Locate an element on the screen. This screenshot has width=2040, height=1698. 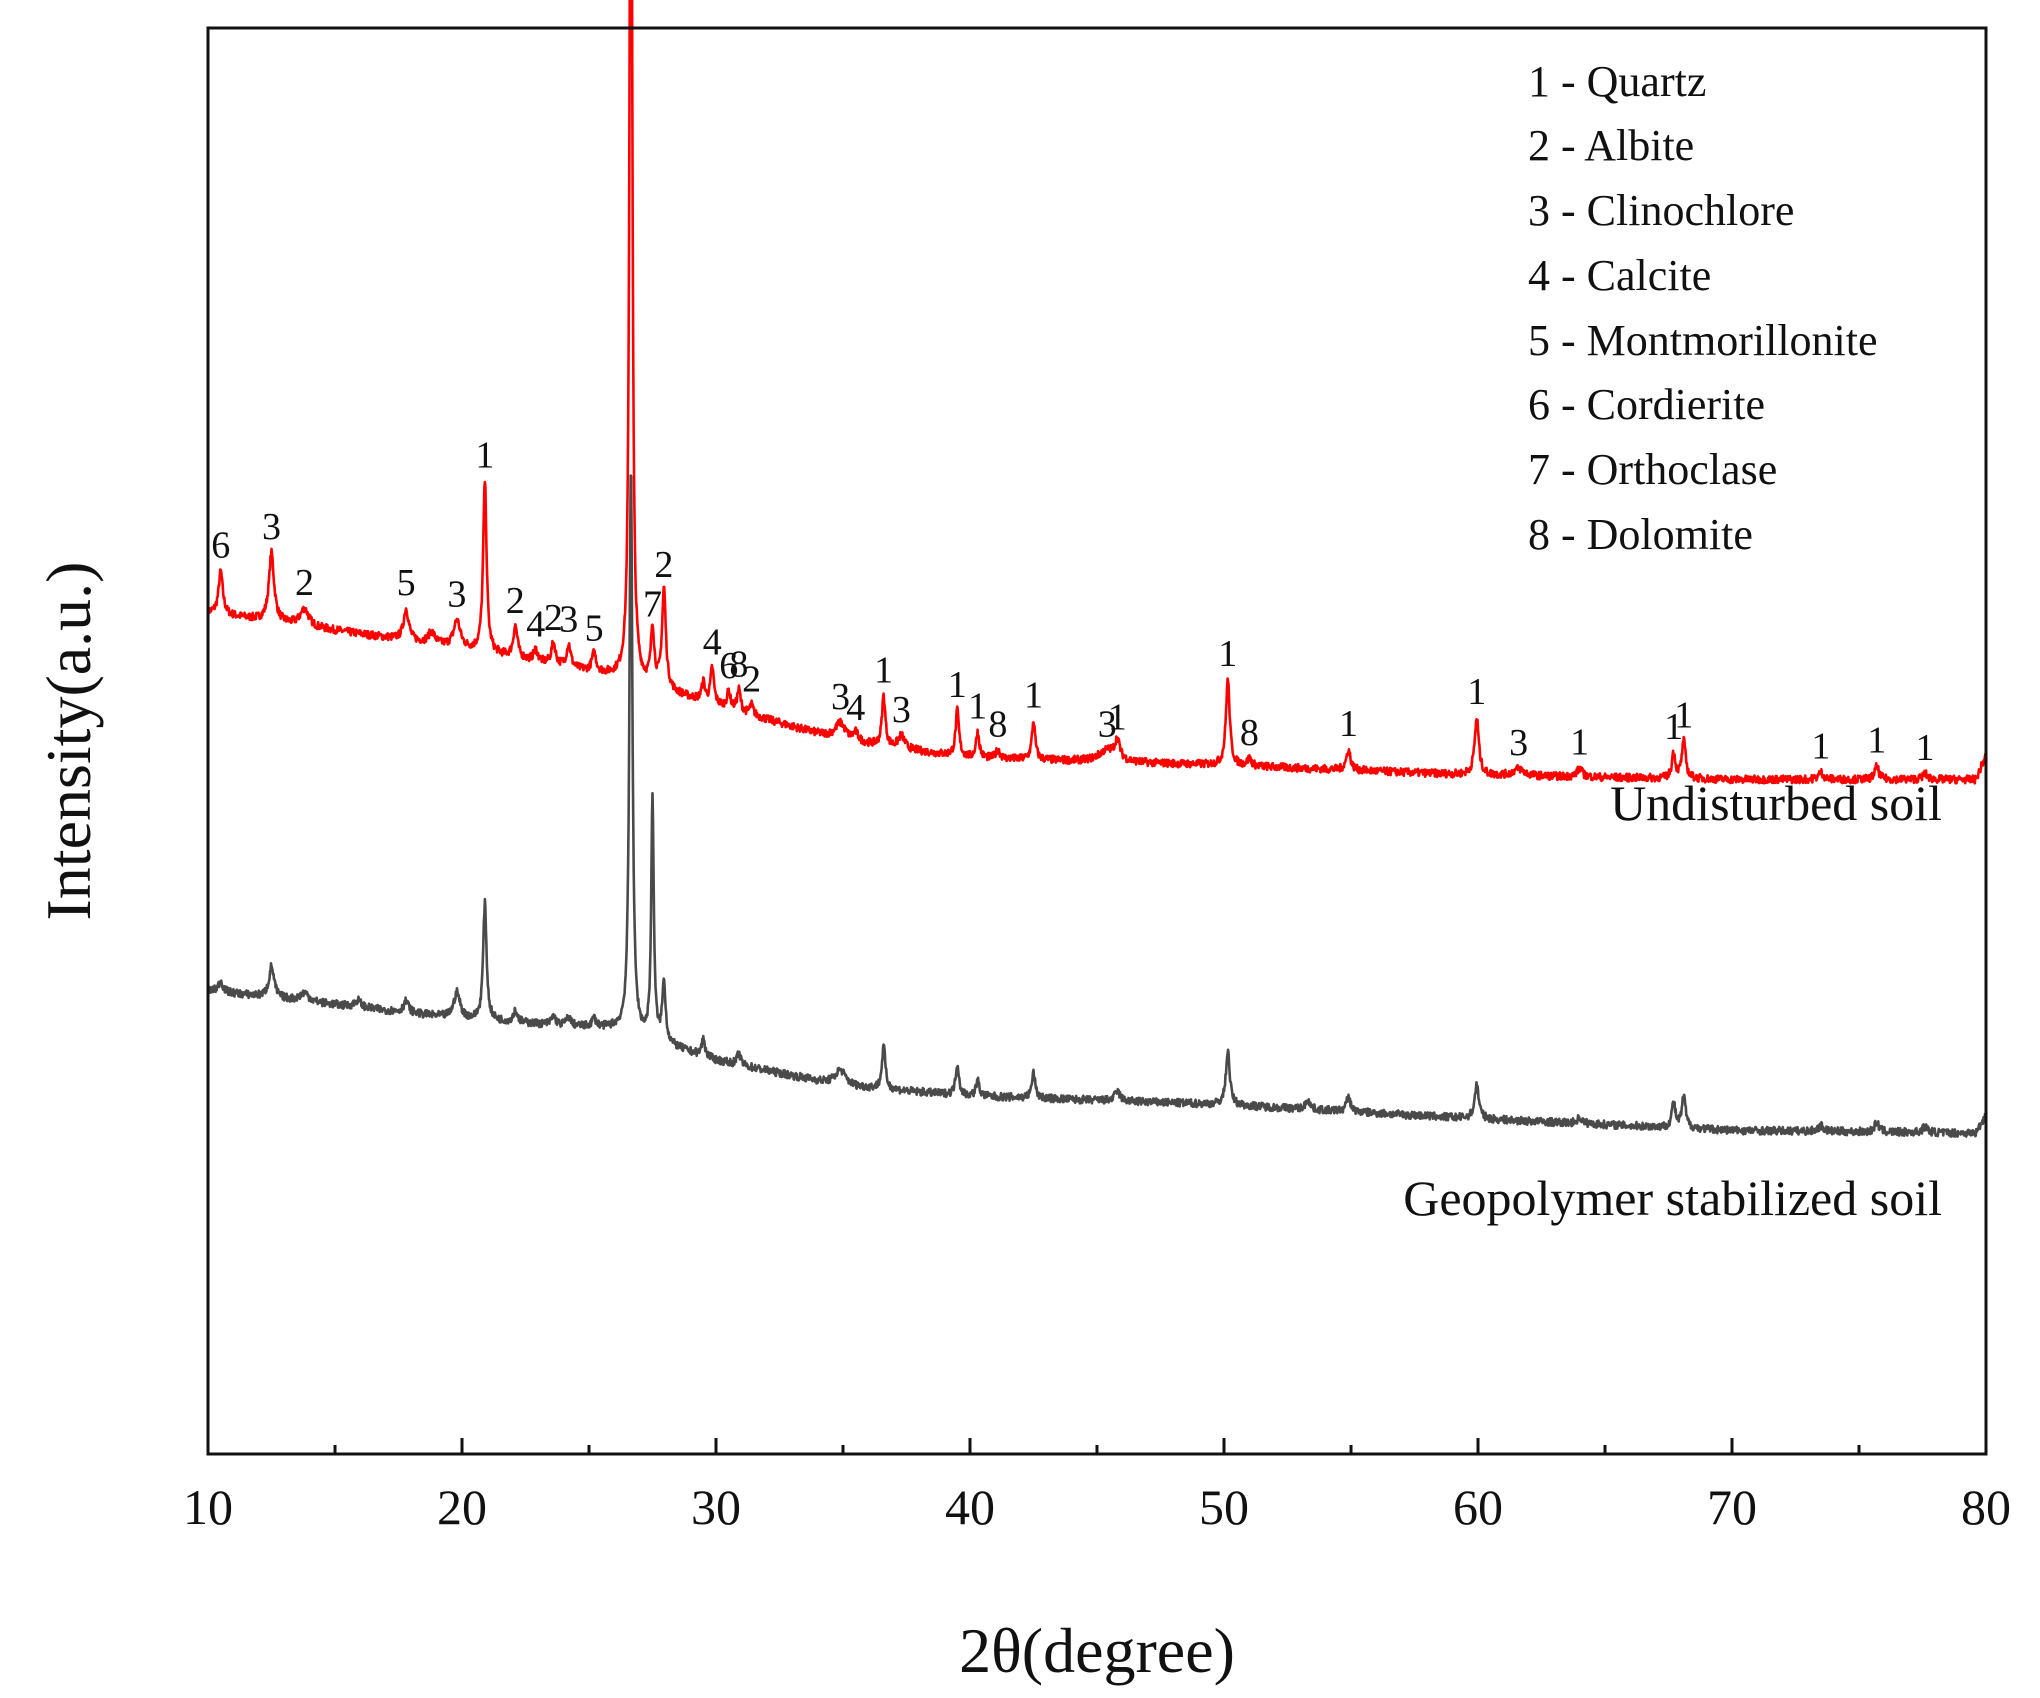
legend-entry-dolomite: 8 - Dolomite is located at coordinates (1640, 534).